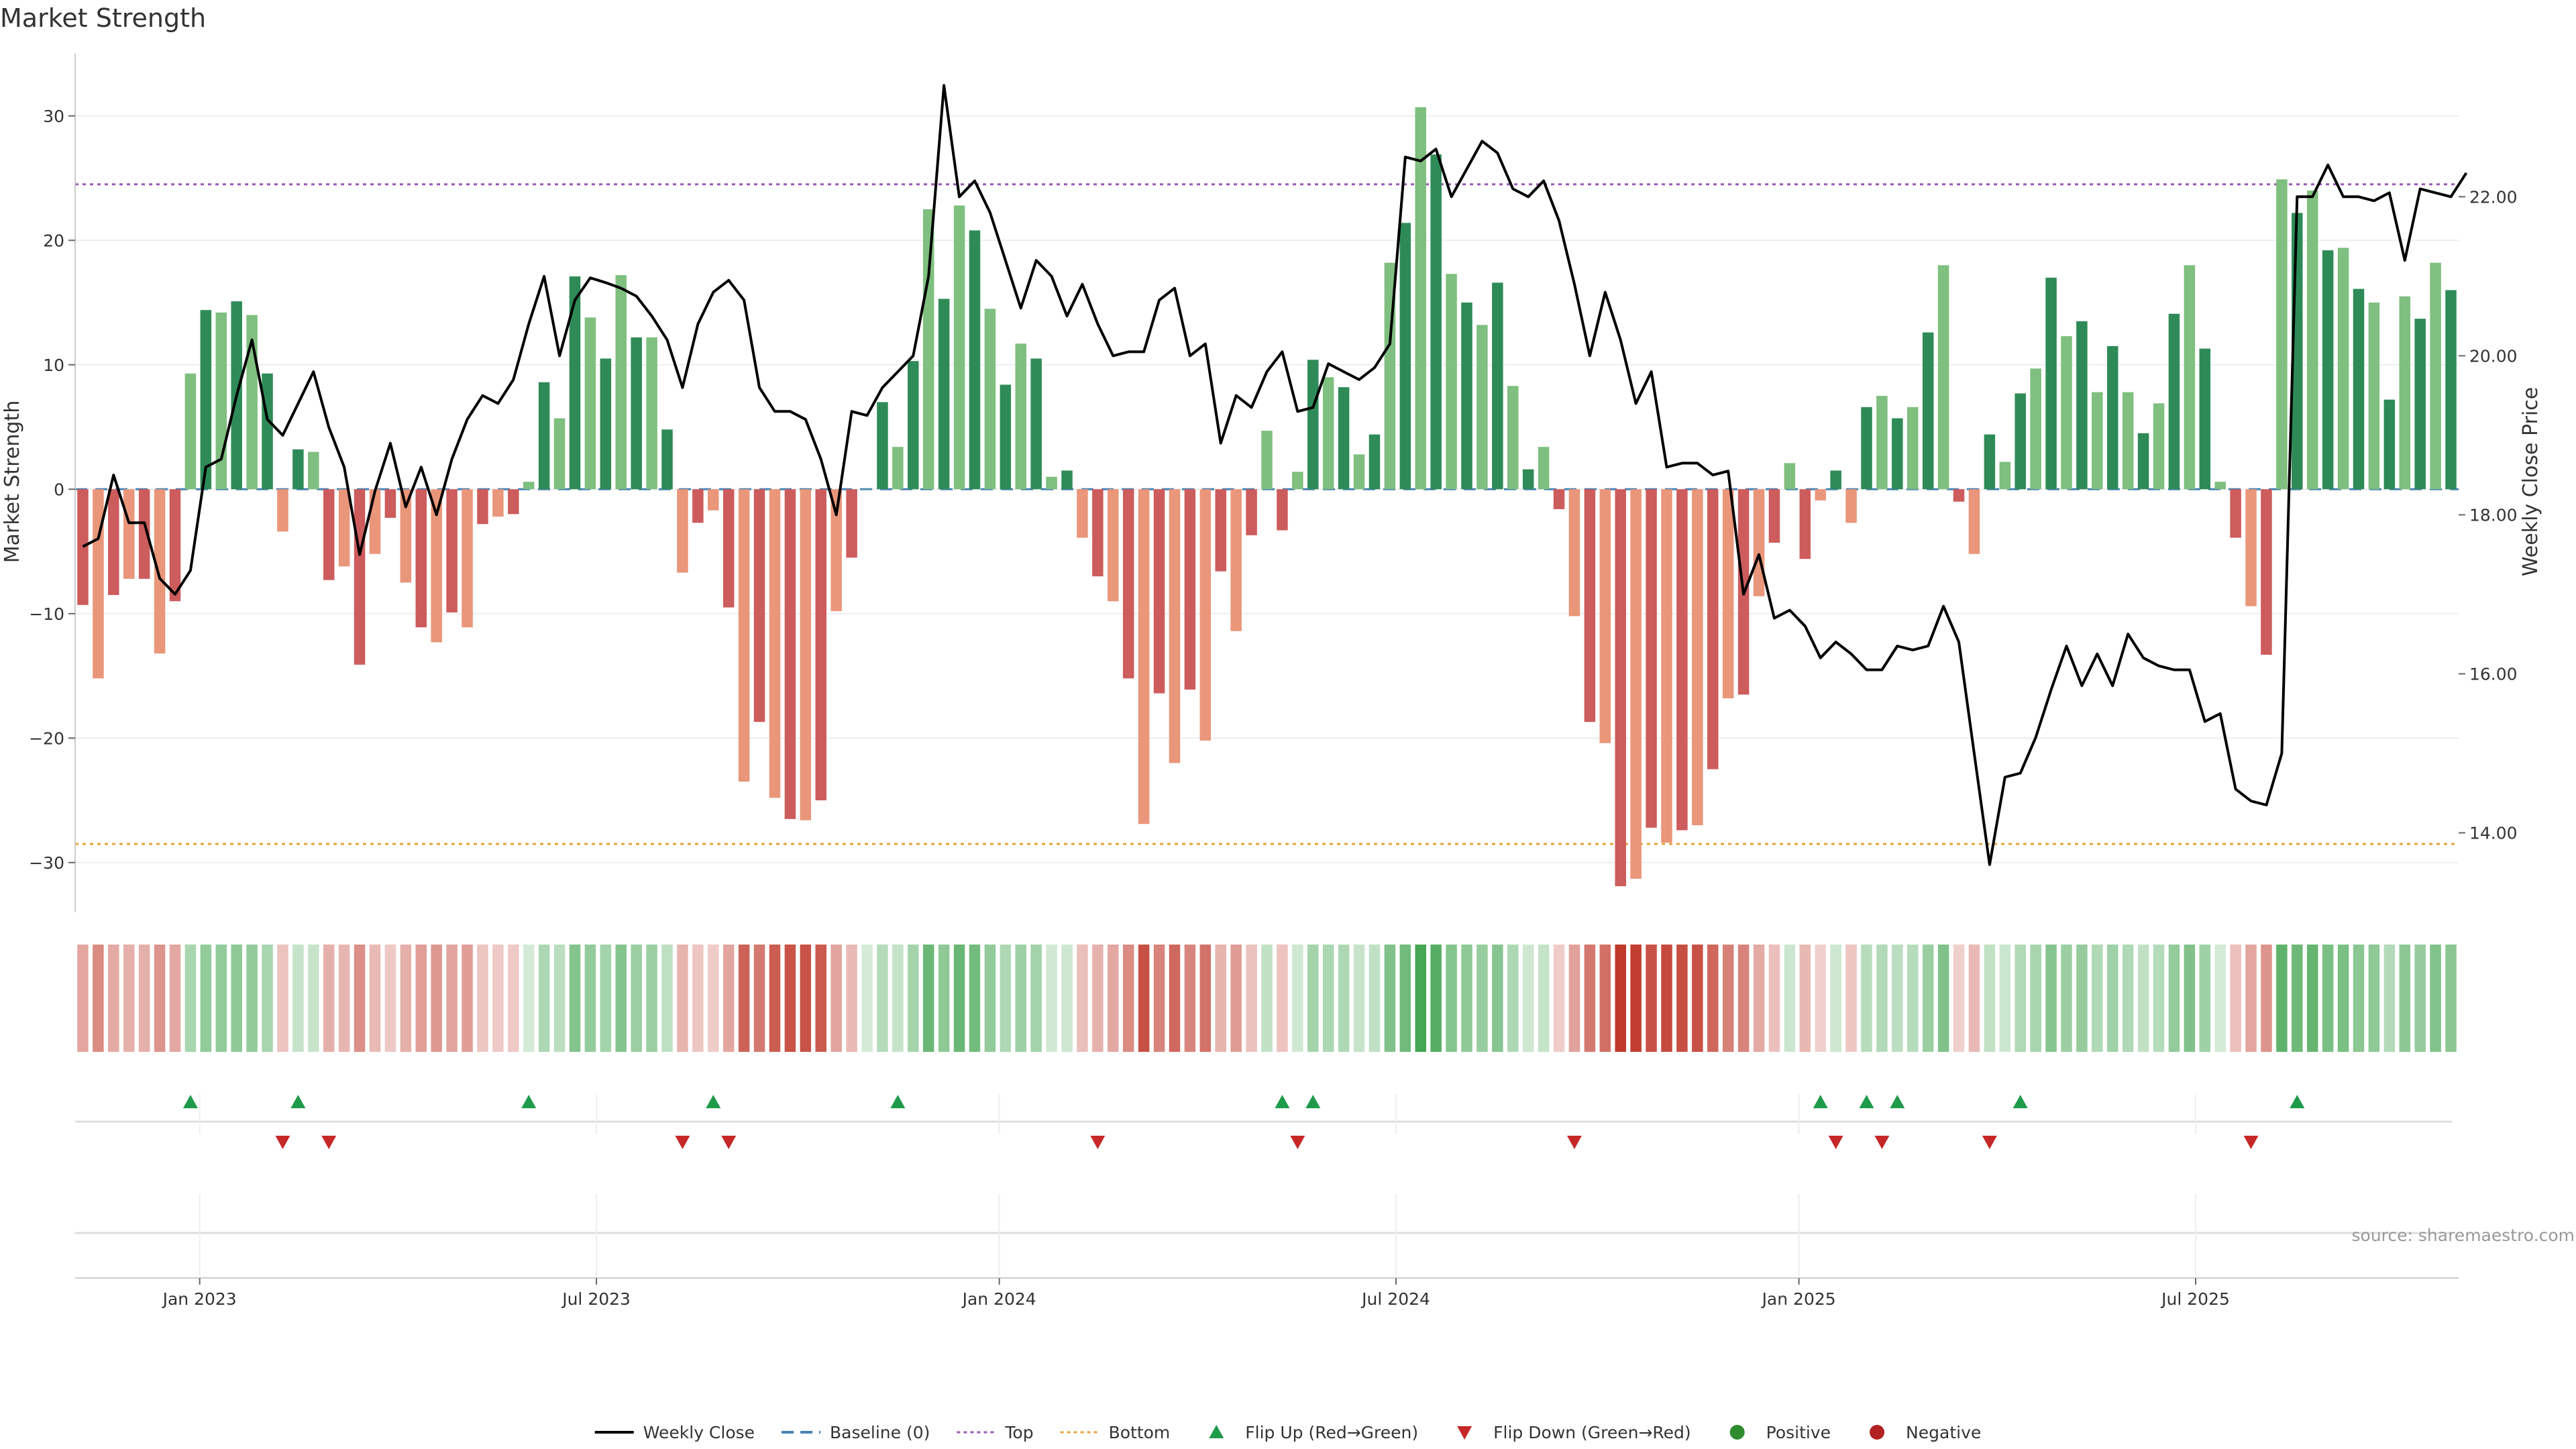  What do you see at coordinates (199, 1299) in the screenshot?
I see `x-tick-label: Jan 2023` at bounding box center [199, 1299].